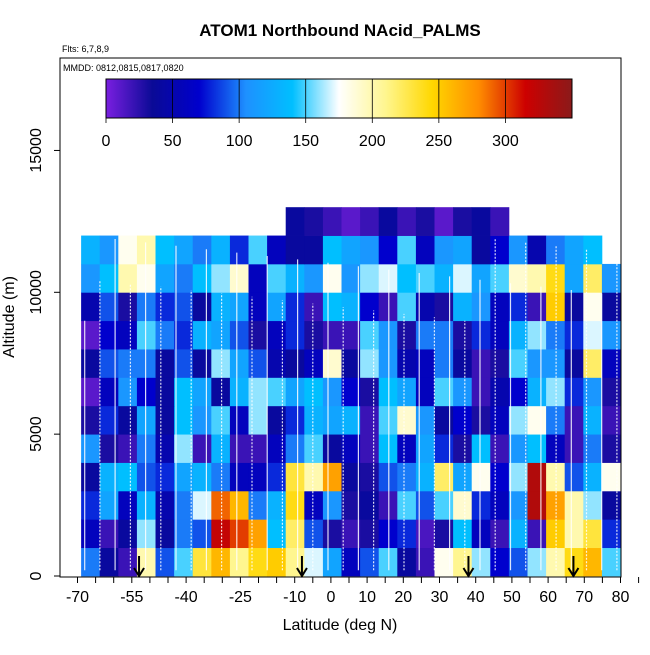  I want to click on x-tick-label: 0, so click(330, 597).